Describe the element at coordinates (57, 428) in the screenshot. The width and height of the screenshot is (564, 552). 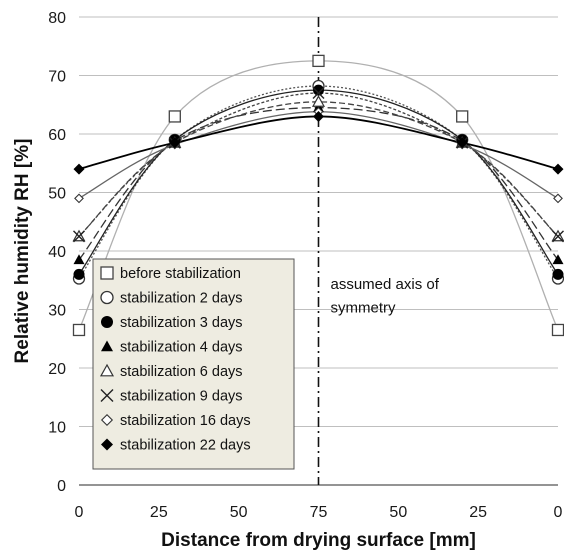
I see `y-tick-label: 10` at that location.